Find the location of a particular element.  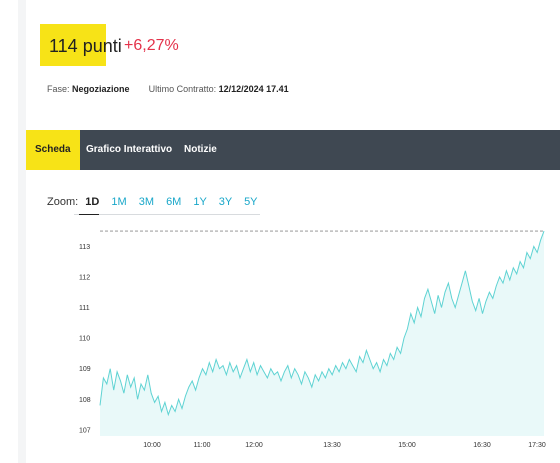

x-tick-label: 10:00 is located at coordinates (152, 445).